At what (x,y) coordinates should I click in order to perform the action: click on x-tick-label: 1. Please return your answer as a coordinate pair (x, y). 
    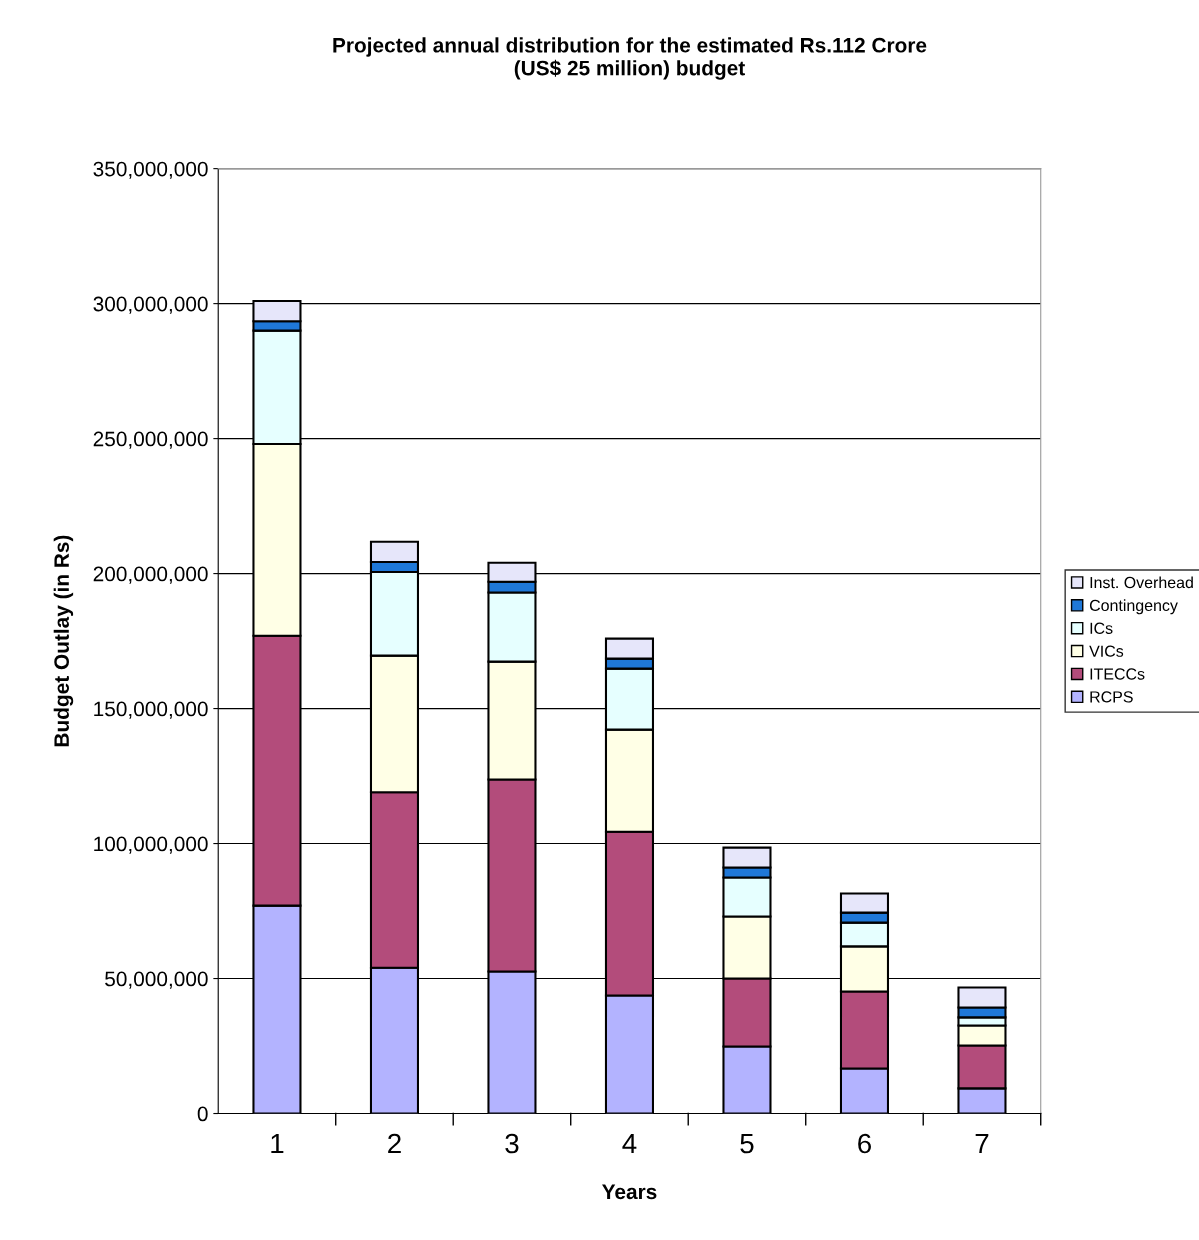
    Looking at the image, I should click on (277, 1143).